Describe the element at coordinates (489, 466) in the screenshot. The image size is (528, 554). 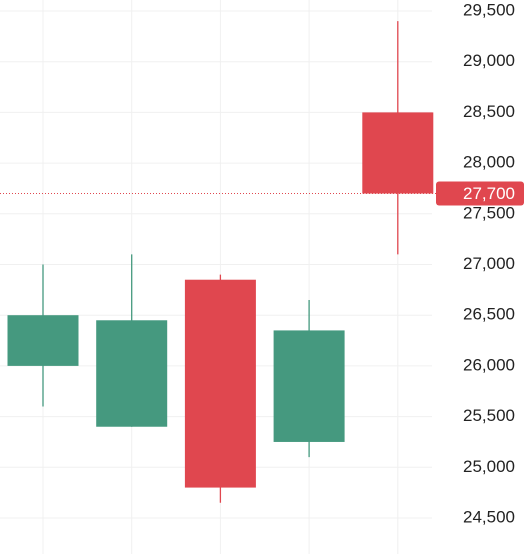
I see `y-tick-label: 25,000` at that location.